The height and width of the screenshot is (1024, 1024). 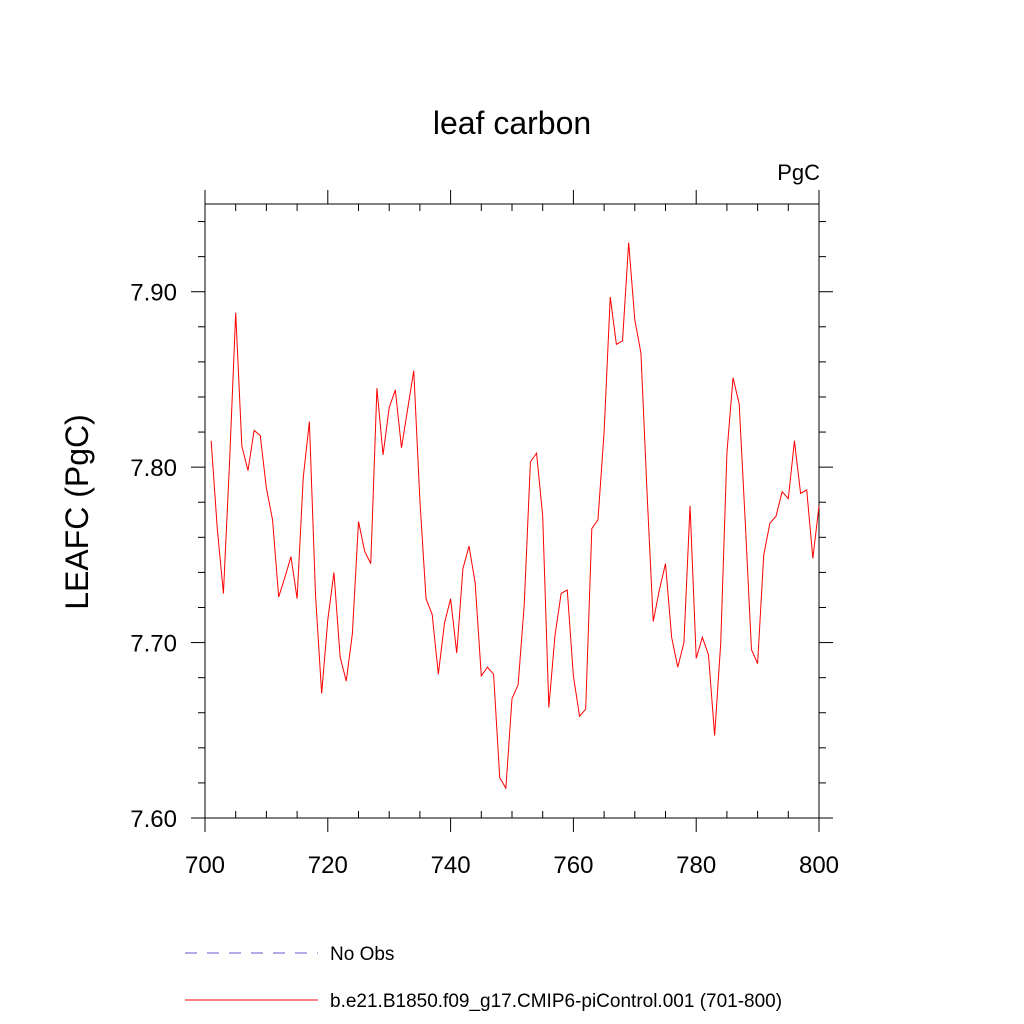 What do you see at coordinates (153, 293) in the screenshot?
I see `y-tick-label: 7.90` at bounding box center [153, 293].